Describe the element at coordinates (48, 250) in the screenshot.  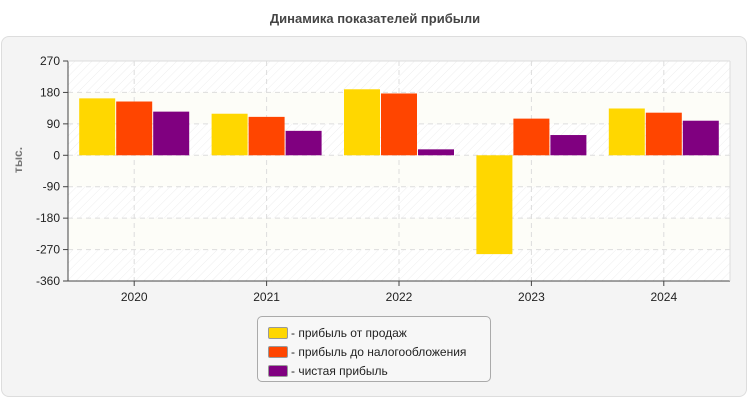
I see `y-tick-label: -270` at that location.